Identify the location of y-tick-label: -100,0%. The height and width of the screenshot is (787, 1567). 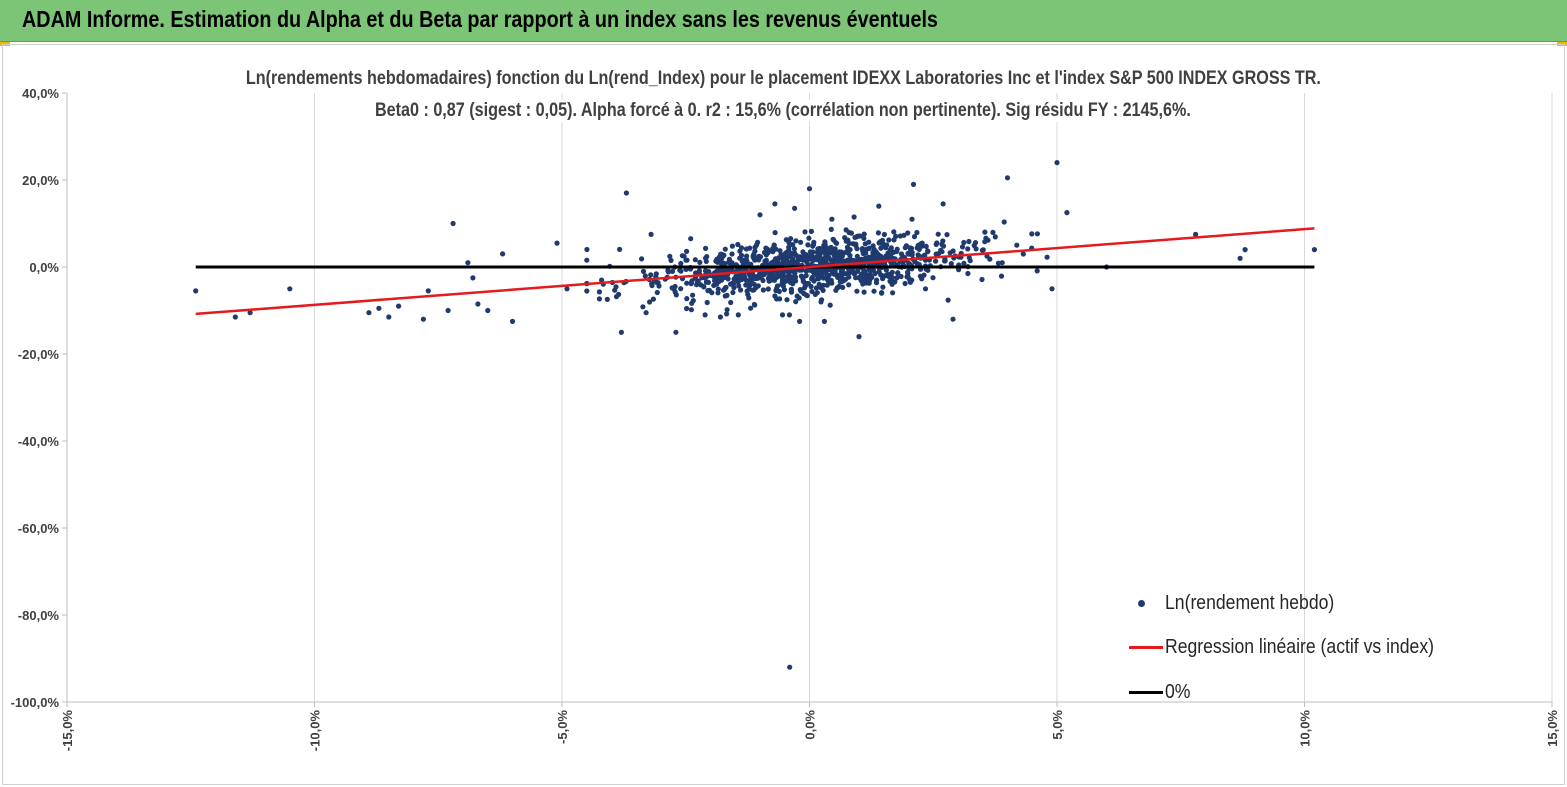
(35, 702).